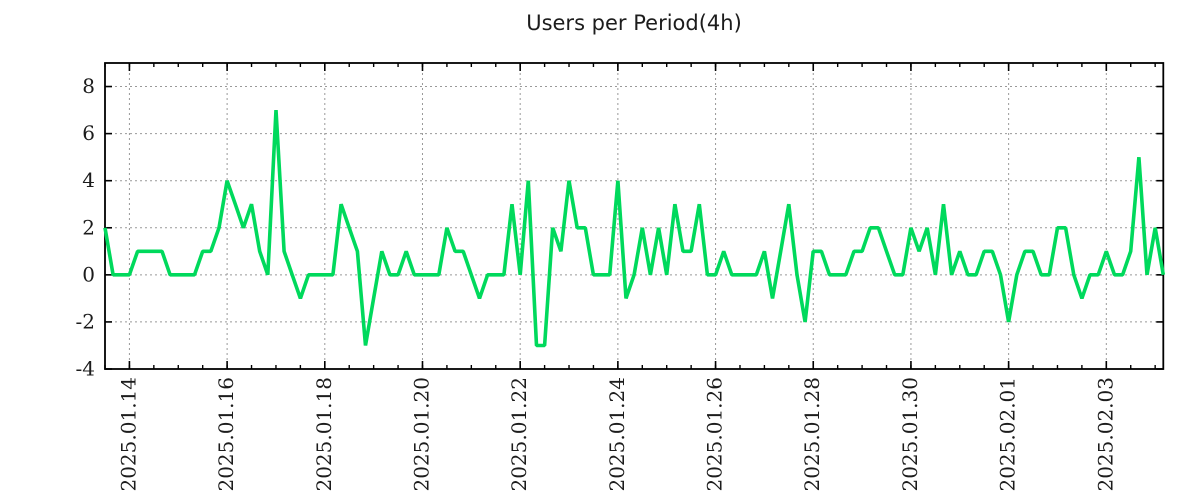 This screenshot has width=1200, height=500. I want to click on x-tick-label: 2025.01.16, so click(226, 434).